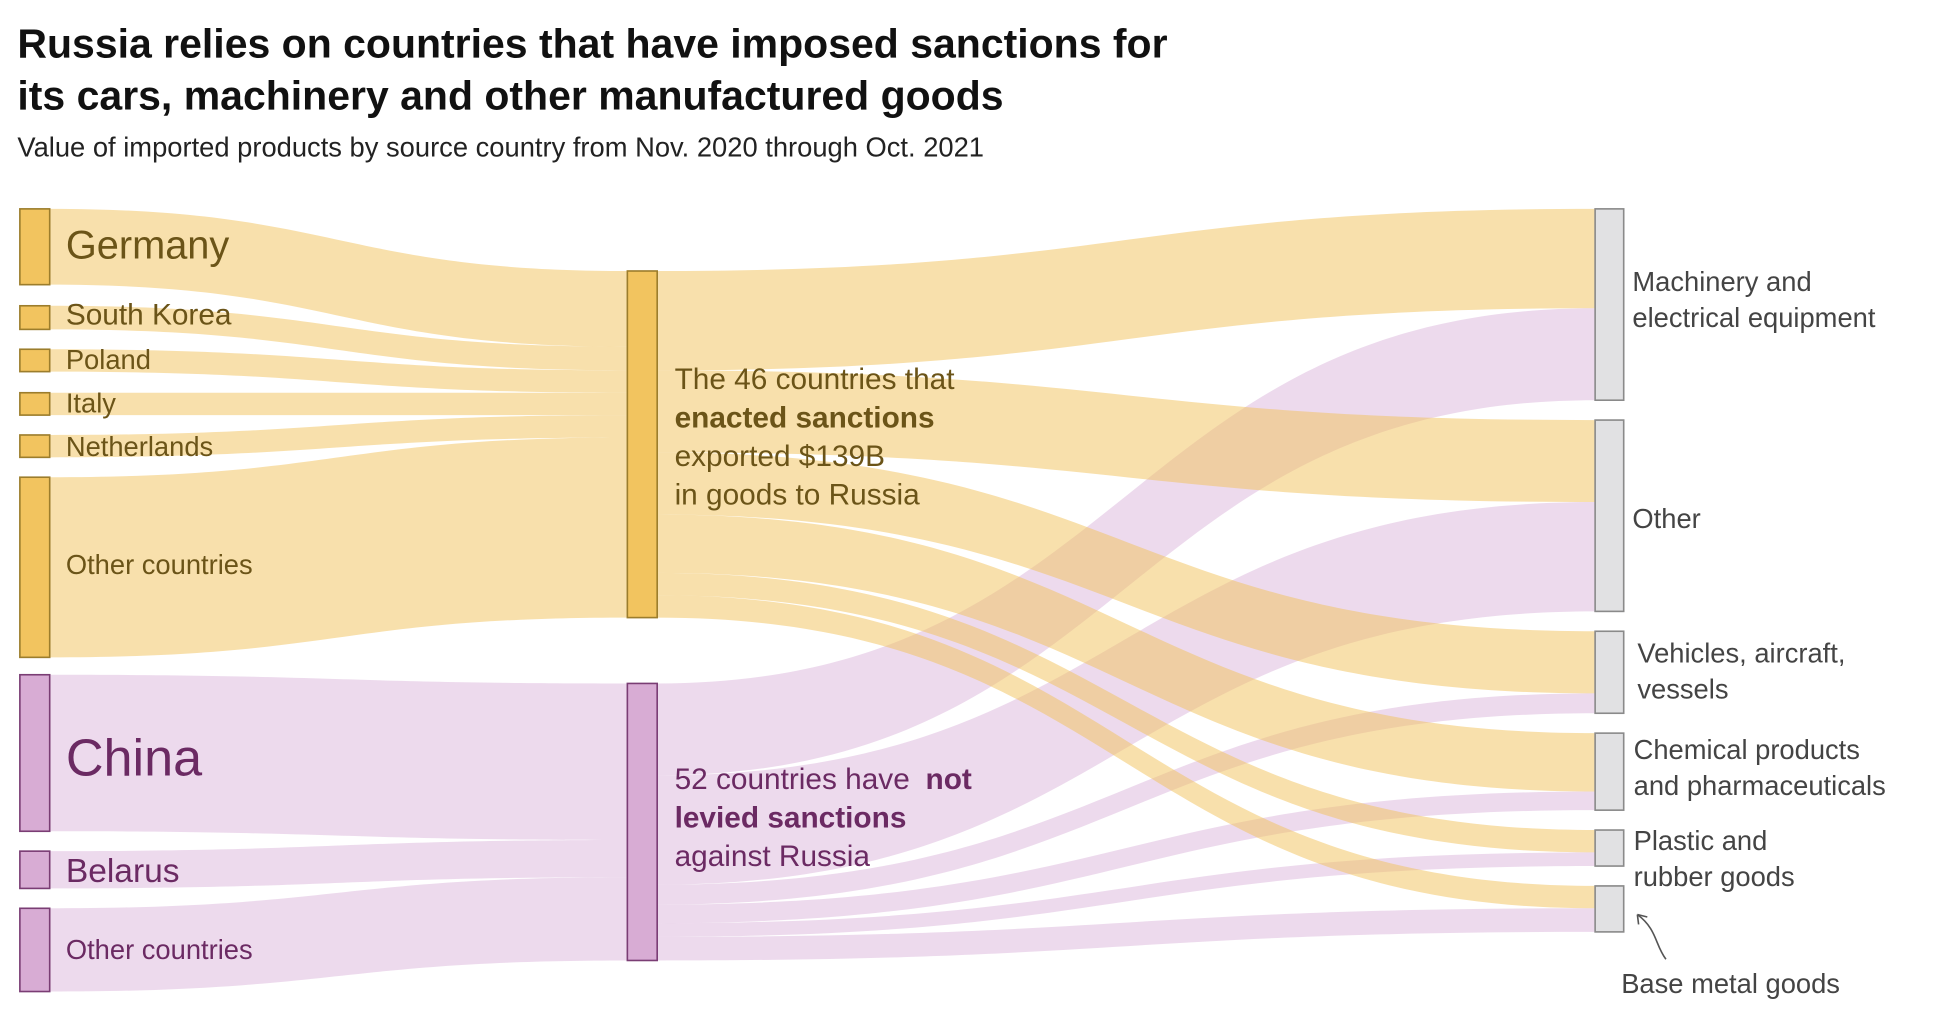 The image size is (1938, 1024). I want to click on category-label-vehicles-1: Vehicles, aircraft,, so click(1741, 652).